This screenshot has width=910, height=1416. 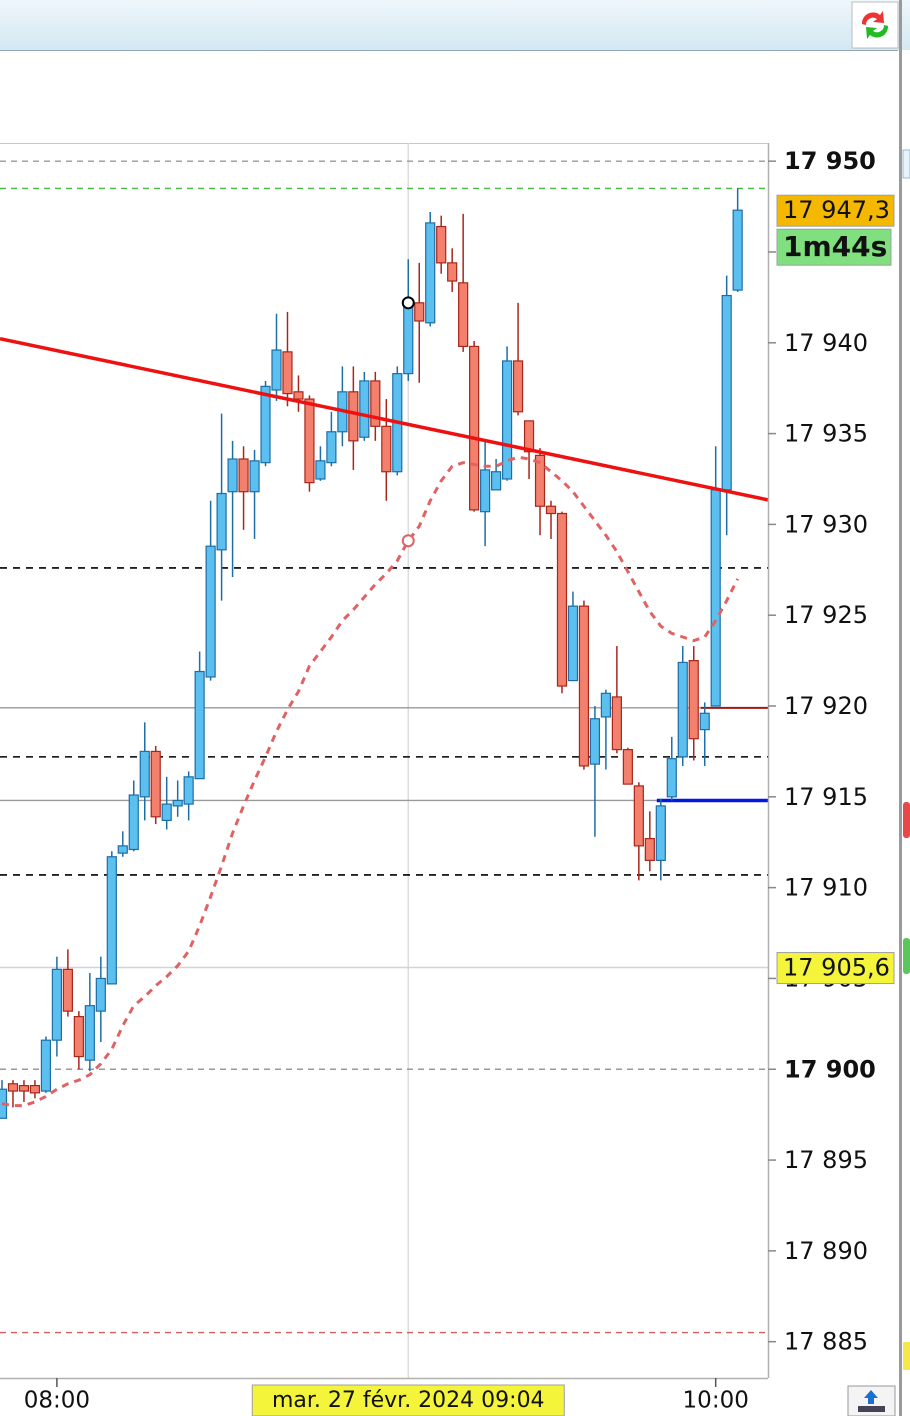 What do you see at coordinates (826, 343) in the screenshot?
I see `y-tick-label: 17 940` at bounding box center [826, 343].